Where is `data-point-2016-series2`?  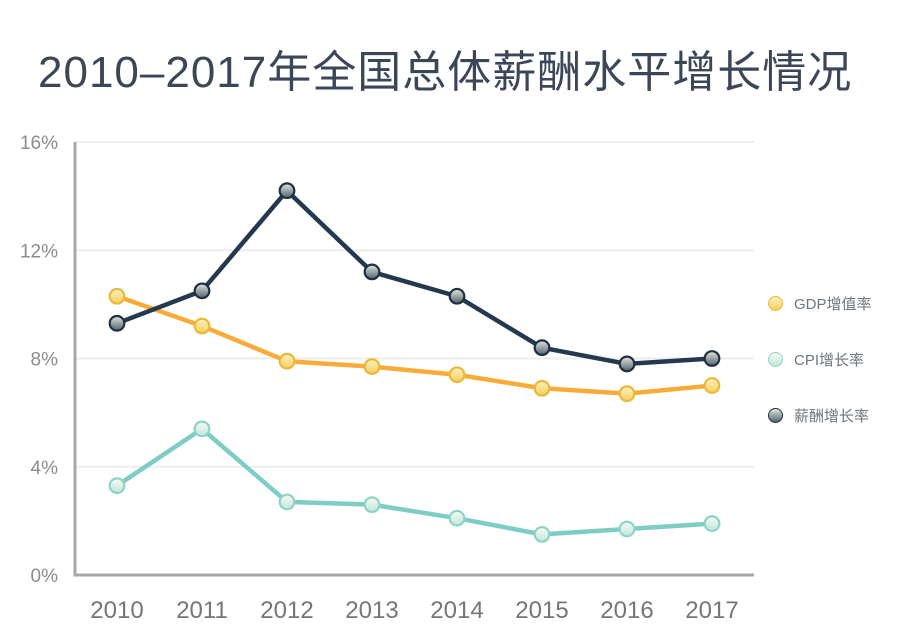
data-point-2016-series2 is located at coordinates (627, 364).